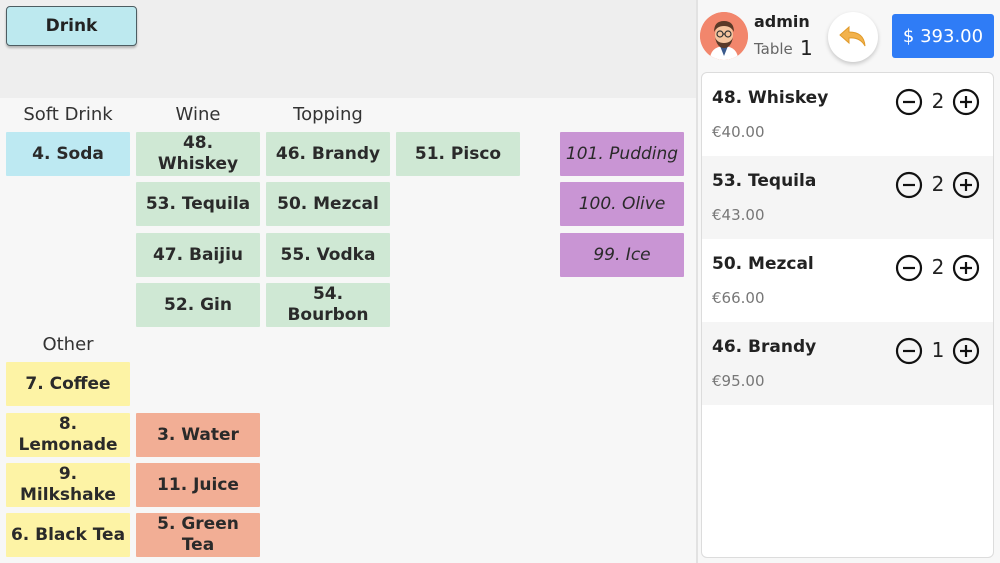 The image size is (1000, 563). I want to click on item-coffee: 7. Coffee, so click(68, 384).